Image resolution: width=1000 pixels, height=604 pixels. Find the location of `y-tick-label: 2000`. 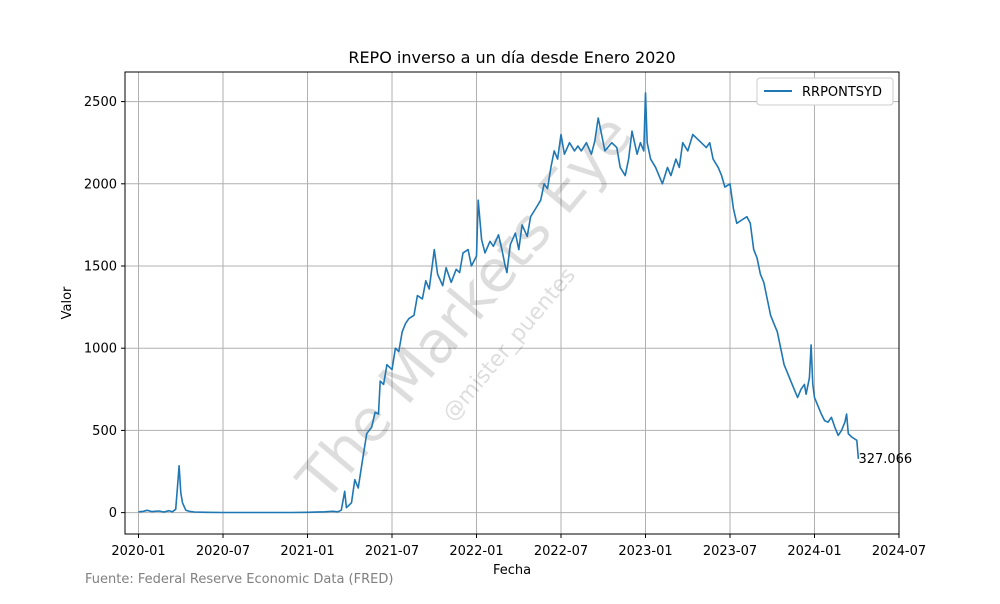

y-tick-label: 2000 is located at coordinates (100, 184).